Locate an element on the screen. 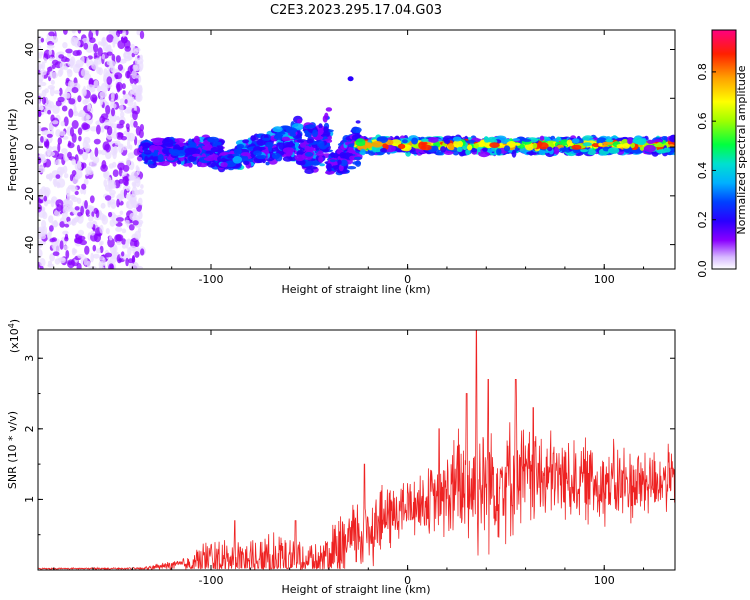 This screenshot has height=600, width=750. snr-scale-exponent: 4 is located at coordinates (11, 325).